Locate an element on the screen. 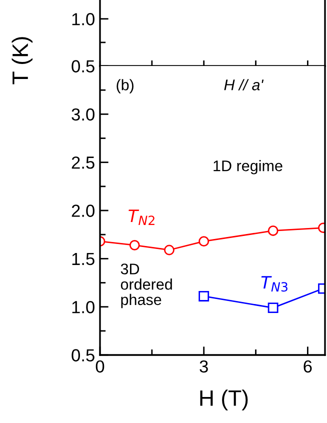 This screenshot has height=423, width=327. y-tick-label: 2.0 is located at coordinates (83, 210).